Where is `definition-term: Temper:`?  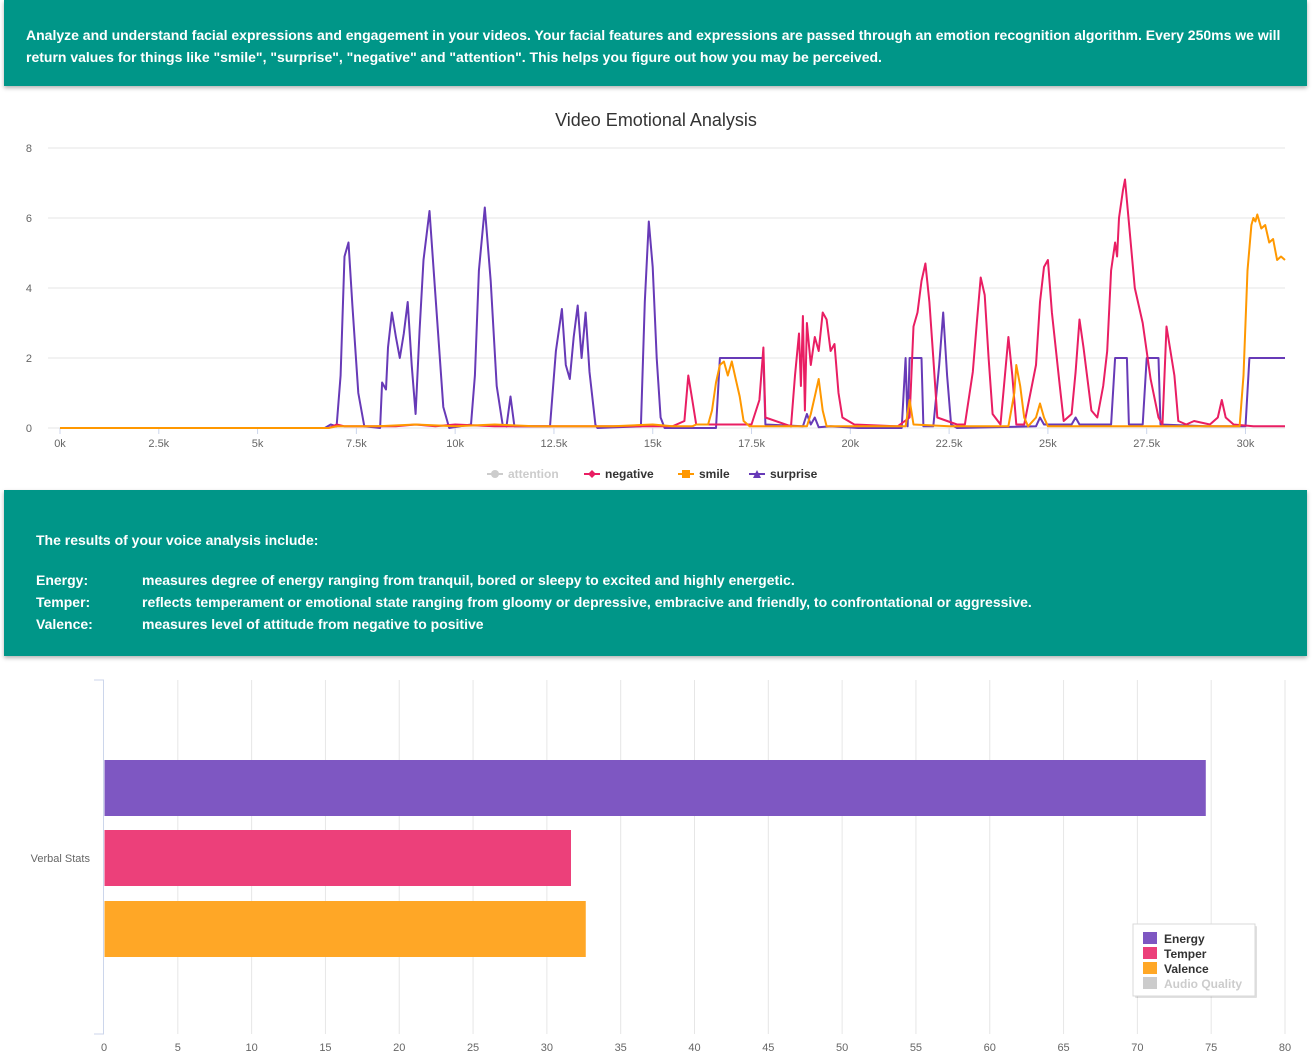
definition-term: Temper: is located at coordinates (63, 602).